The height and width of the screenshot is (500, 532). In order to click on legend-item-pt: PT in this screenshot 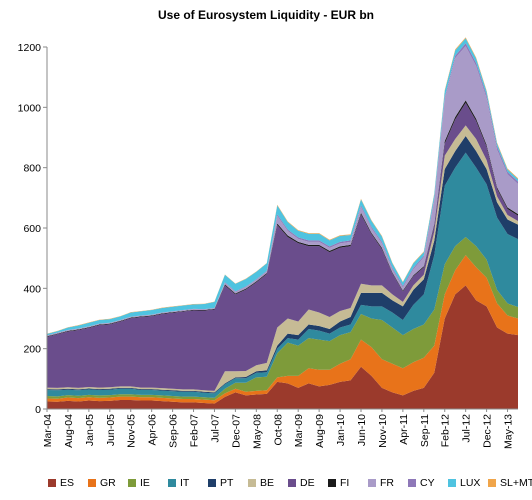, I will do `click(220, 483)`.